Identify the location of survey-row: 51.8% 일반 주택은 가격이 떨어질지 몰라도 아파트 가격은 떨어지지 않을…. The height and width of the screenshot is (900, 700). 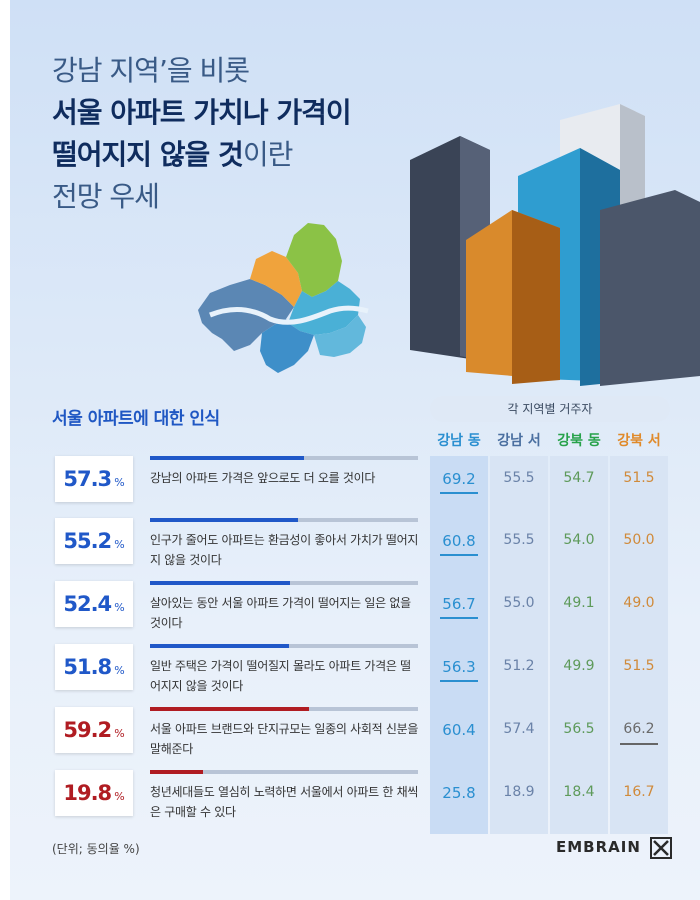
(350, 675).